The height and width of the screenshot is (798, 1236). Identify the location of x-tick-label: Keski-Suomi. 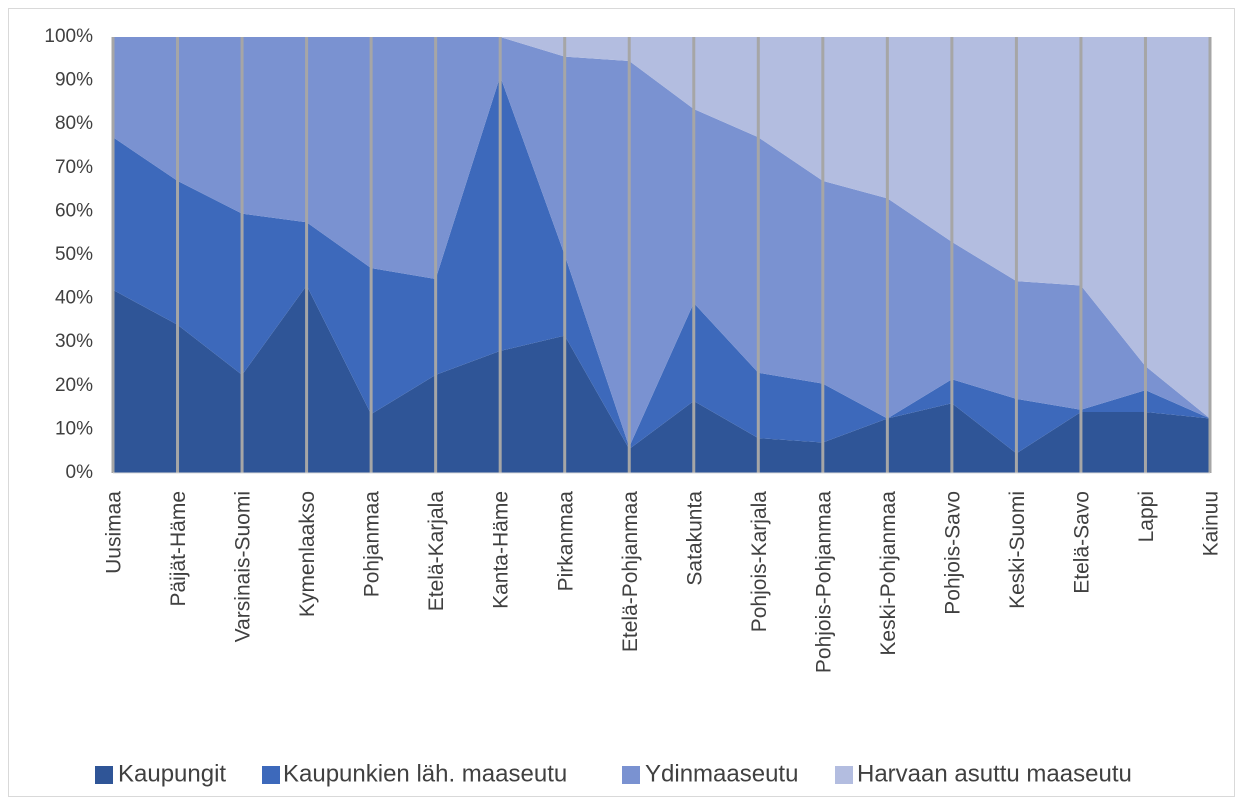
(1017, 550).